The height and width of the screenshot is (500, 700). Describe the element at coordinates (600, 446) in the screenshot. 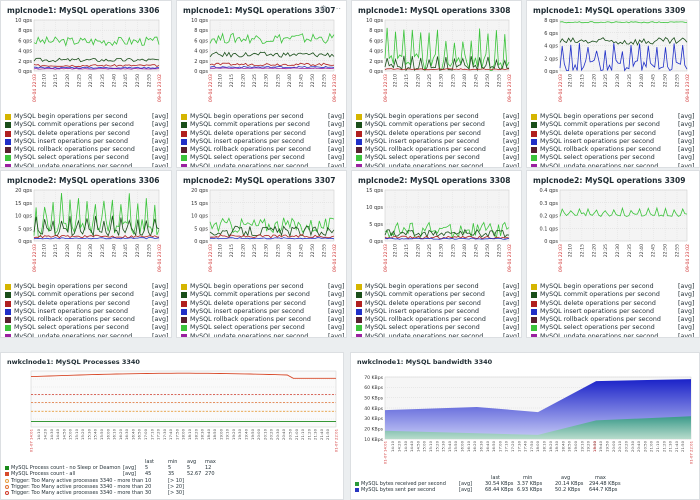

I see `x-tick-label: 19:40` at that location.